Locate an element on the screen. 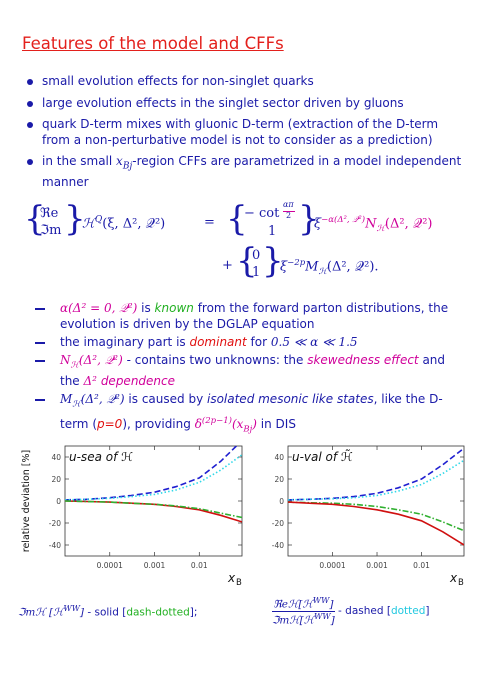  math: απ is located at coordinates (288, 204).